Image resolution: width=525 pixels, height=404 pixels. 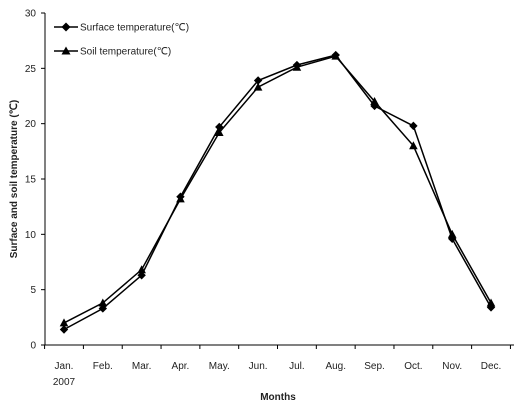 I want to click on y-tick-label-30: 30, so click(x=31, y=14).